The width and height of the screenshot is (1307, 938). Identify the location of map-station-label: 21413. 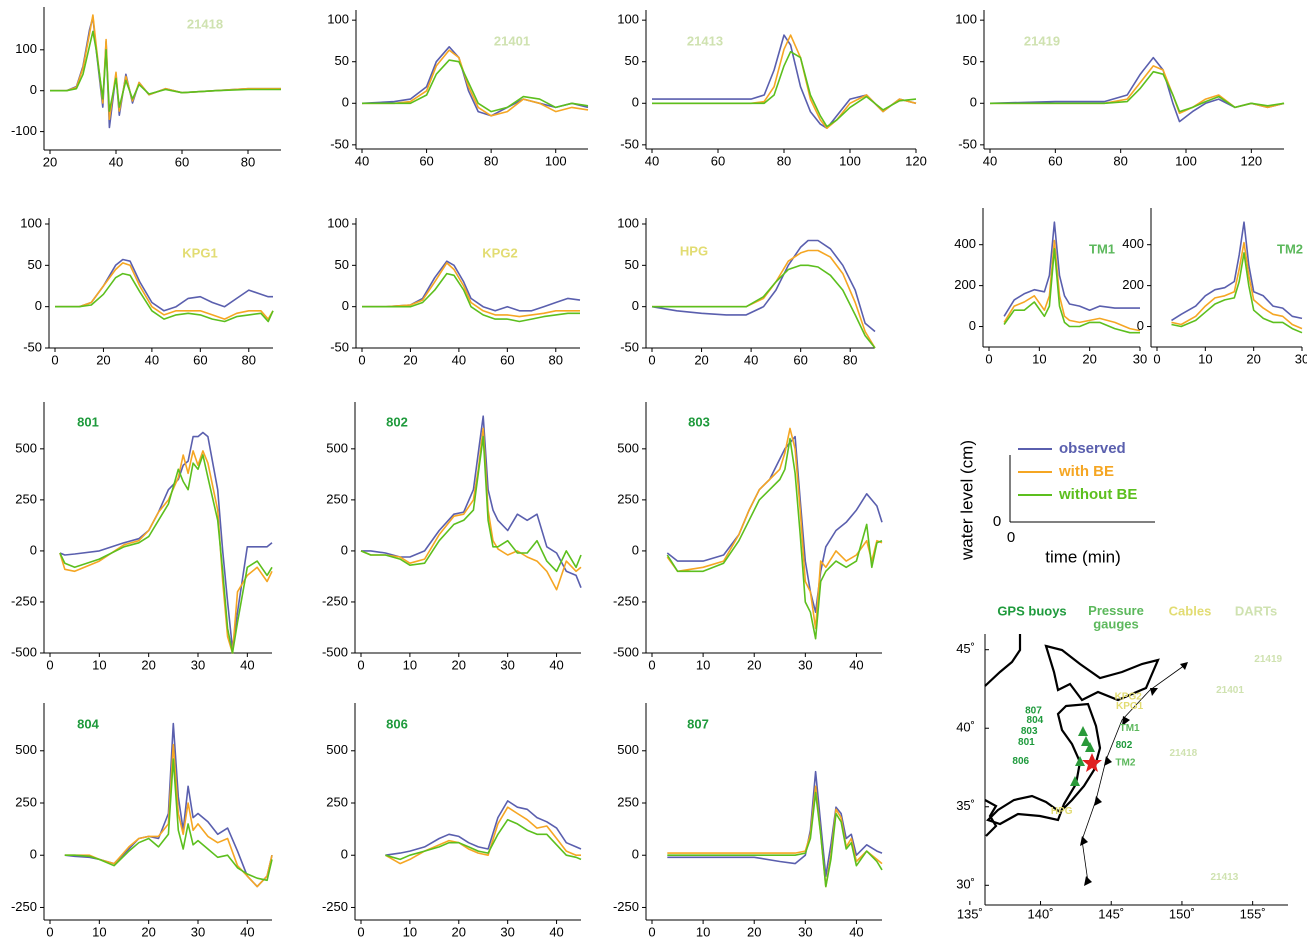
(1224, 877).